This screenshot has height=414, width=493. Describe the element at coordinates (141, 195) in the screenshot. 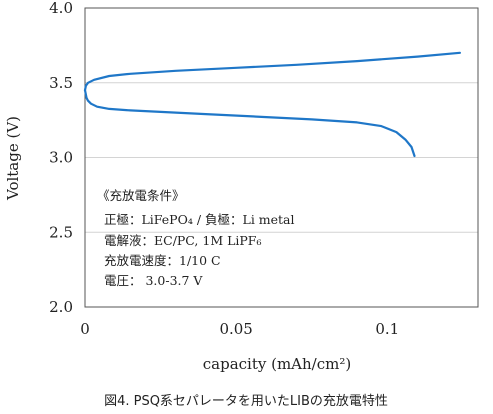

I see `conditions-title: 《充放電条件》` at that location.